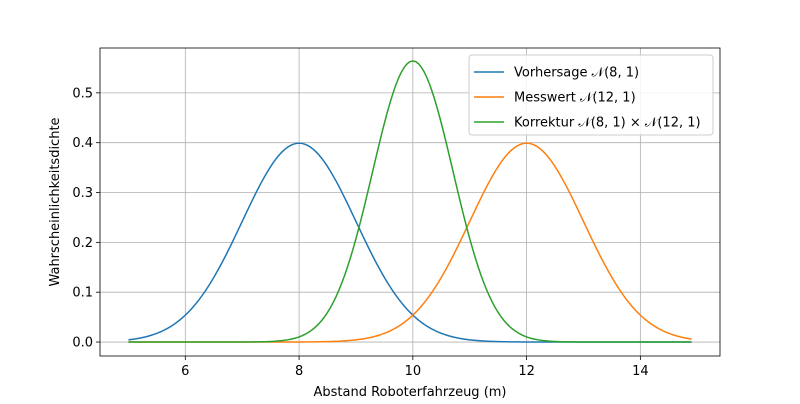 Image resolution: width=800 pixels, height=404 pixels. What do you see at coordinates (409, 392) in the screenshot?
I see `x-axis-label: Abstand Roboterfahrzeug (m)` at bounding box center [409, 392].